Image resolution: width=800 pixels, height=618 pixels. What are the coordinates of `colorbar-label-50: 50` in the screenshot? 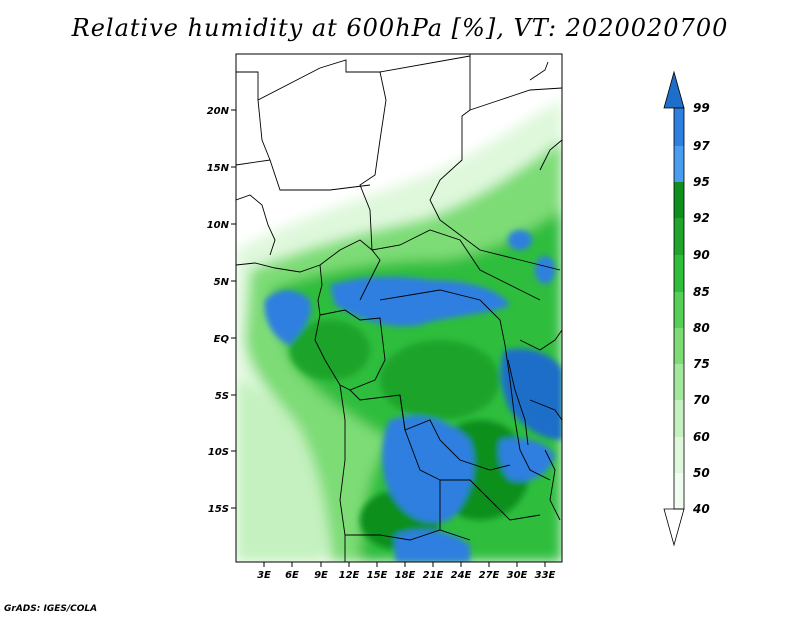 It's located at (701, 473).